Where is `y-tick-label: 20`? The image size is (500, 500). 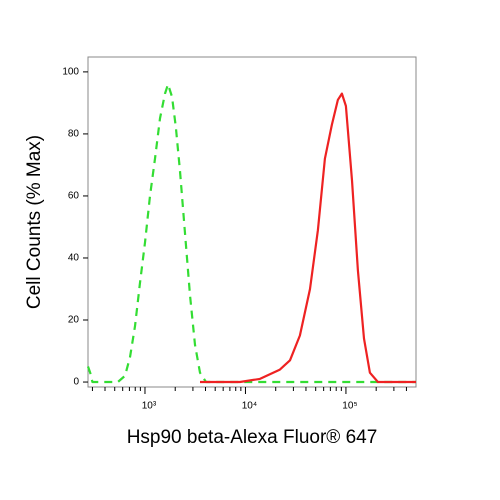 y-tick-label: 20 is located at coordinates (74, 320).